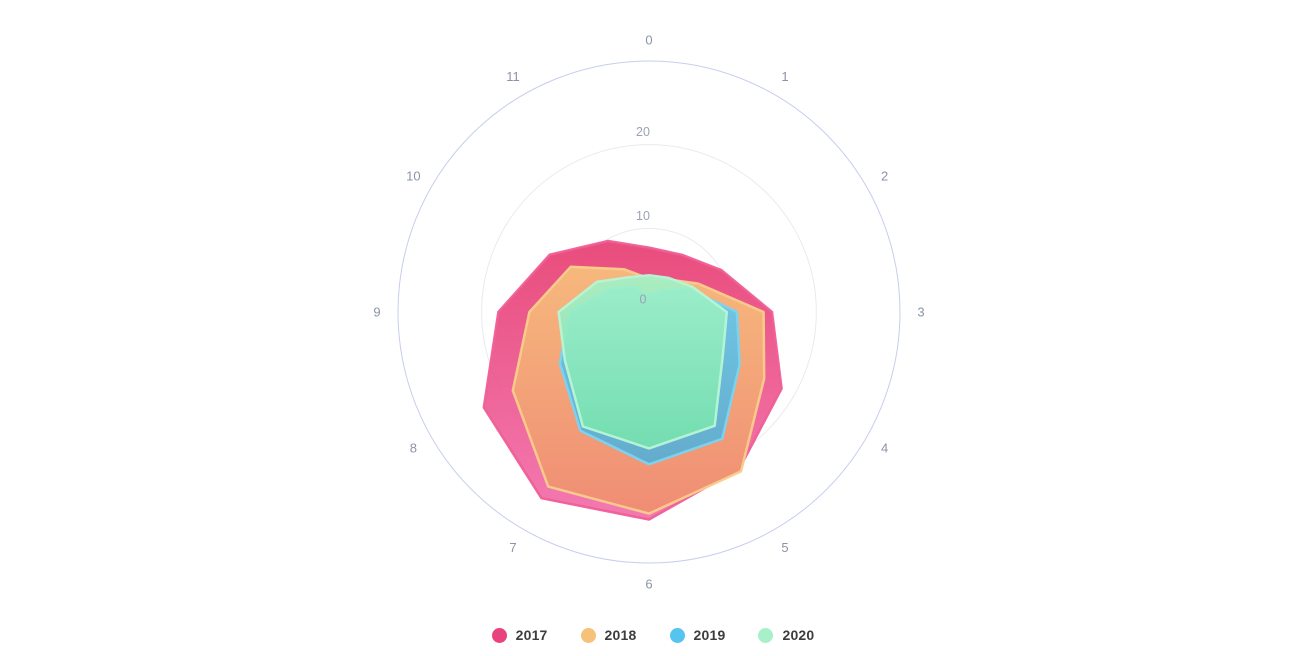 The image size is (1306, 656). What do you see at coordinates (620, 635) in the screenshot?
I see `legend-label: 2018` at bounding box center [620, 635].